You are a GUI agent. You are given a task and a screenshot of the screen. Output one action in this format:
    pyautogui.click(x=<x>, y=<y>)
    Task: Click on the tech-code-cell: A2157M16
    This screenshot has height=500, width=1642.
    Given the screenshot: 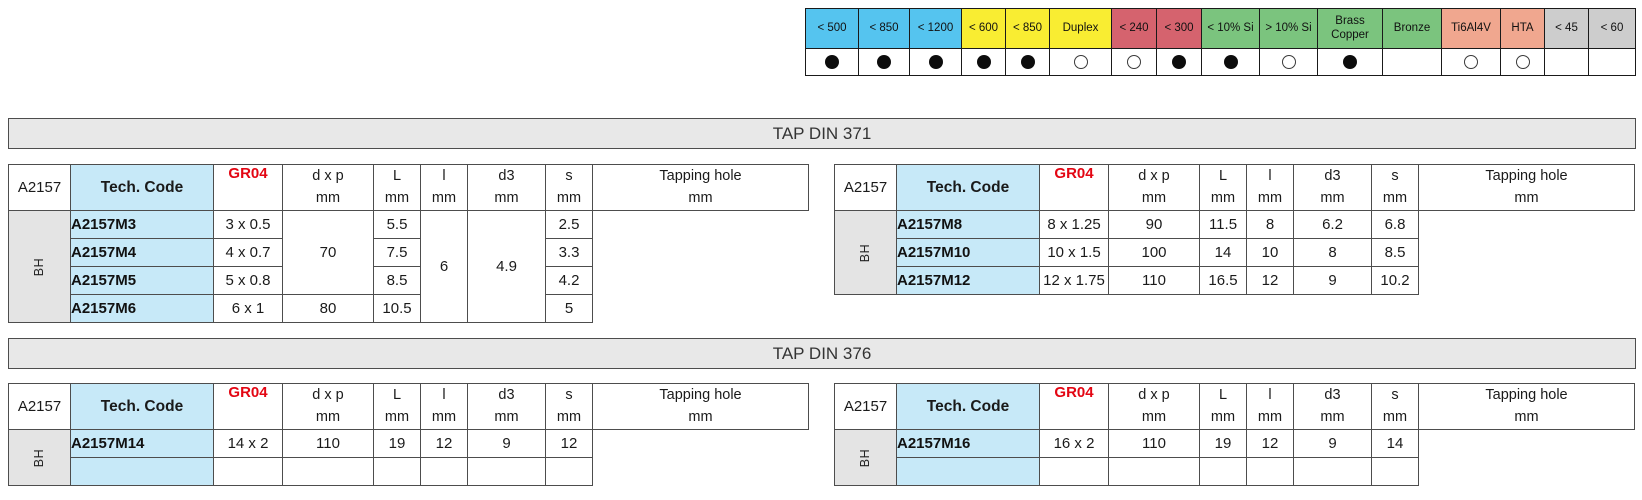 What is the action you would take?
    pyautogui.click(x=968, y=443)
    